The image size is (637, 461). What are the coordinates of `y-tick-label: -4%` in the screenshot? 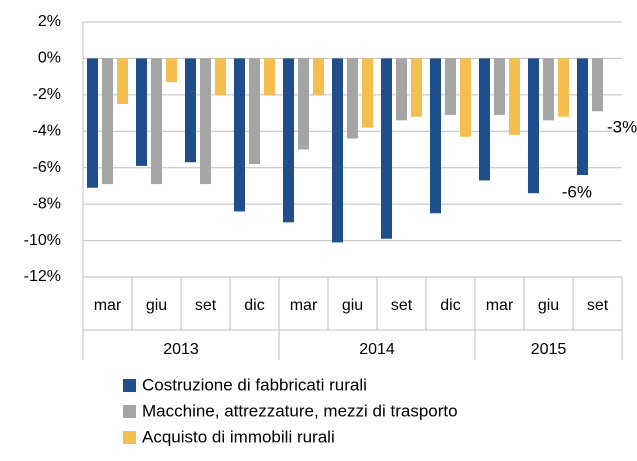 It's located at (47, 131).